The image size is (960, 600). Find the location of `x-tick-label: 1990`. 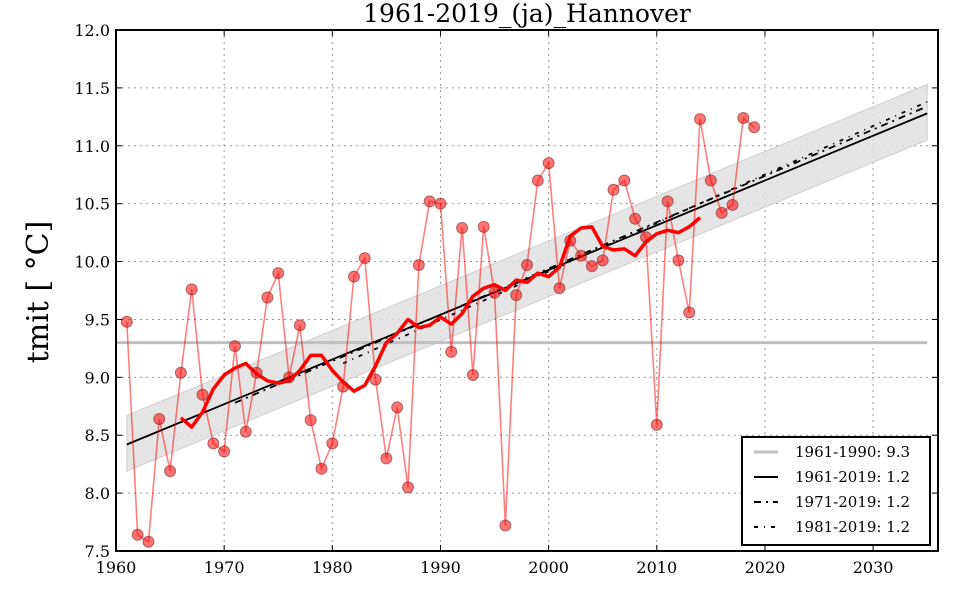

x-tick-label: 1990 is located at coordinates (440, 567).